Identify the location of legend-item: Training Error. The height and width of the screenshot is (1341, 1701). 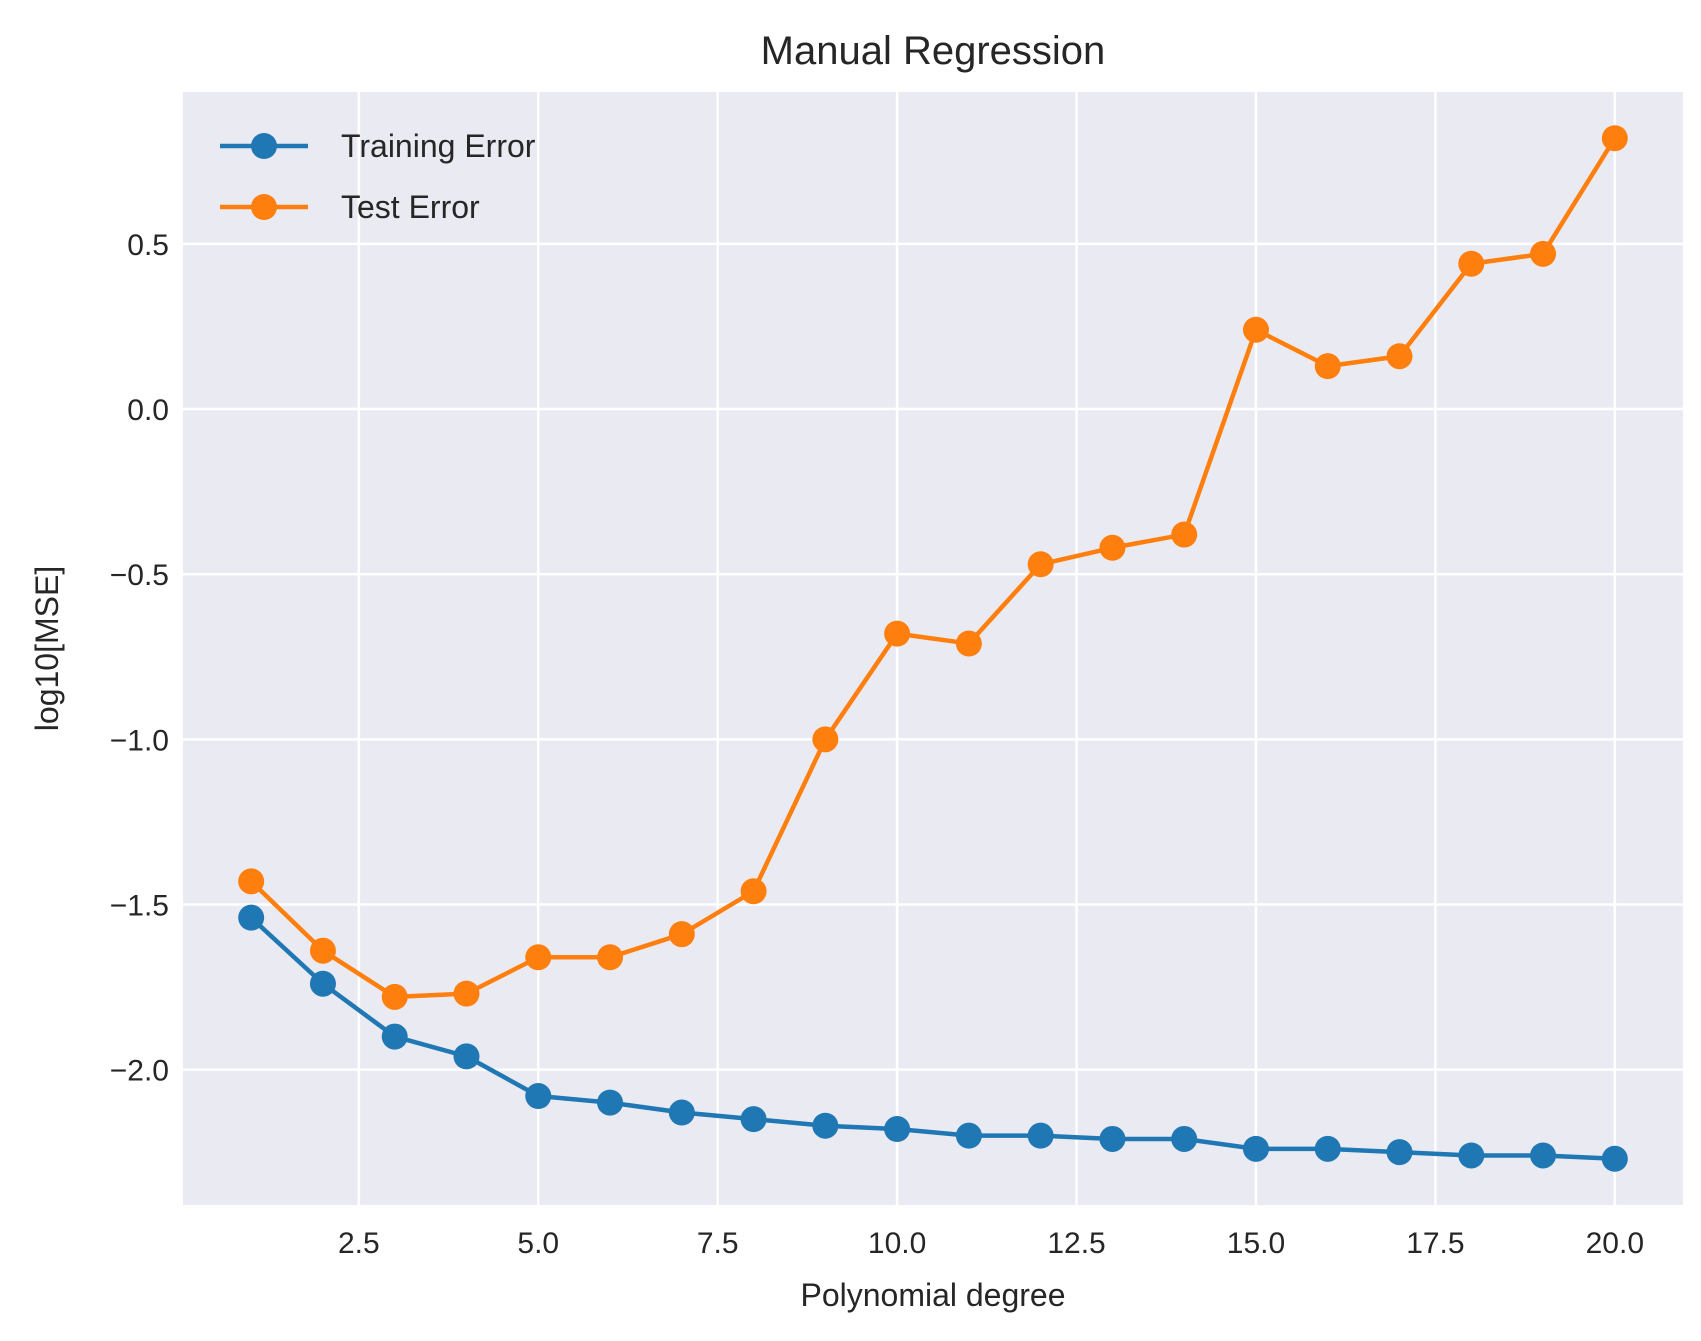
(378, 146).